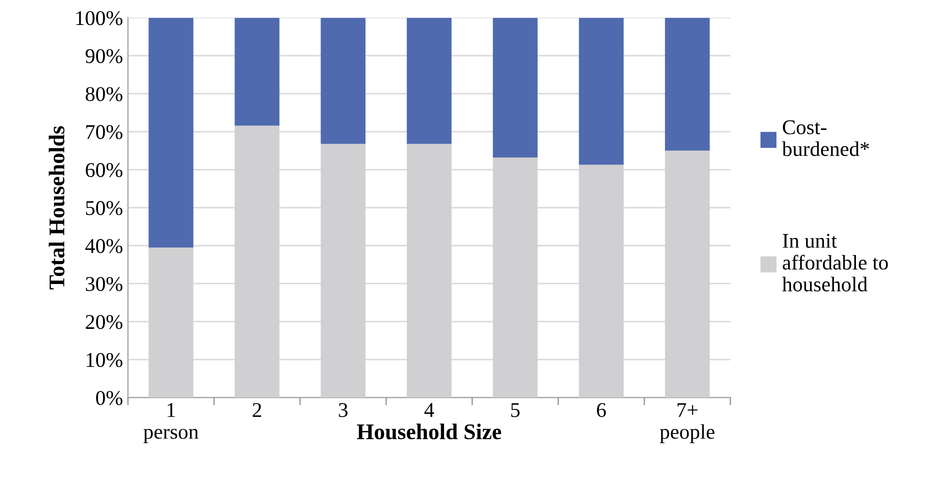 The width and height of the screenshot is (934, 479). Describe the element at coordinates (104, 56) in the screenshot. I see `y-tick-label: 90%` at that location.